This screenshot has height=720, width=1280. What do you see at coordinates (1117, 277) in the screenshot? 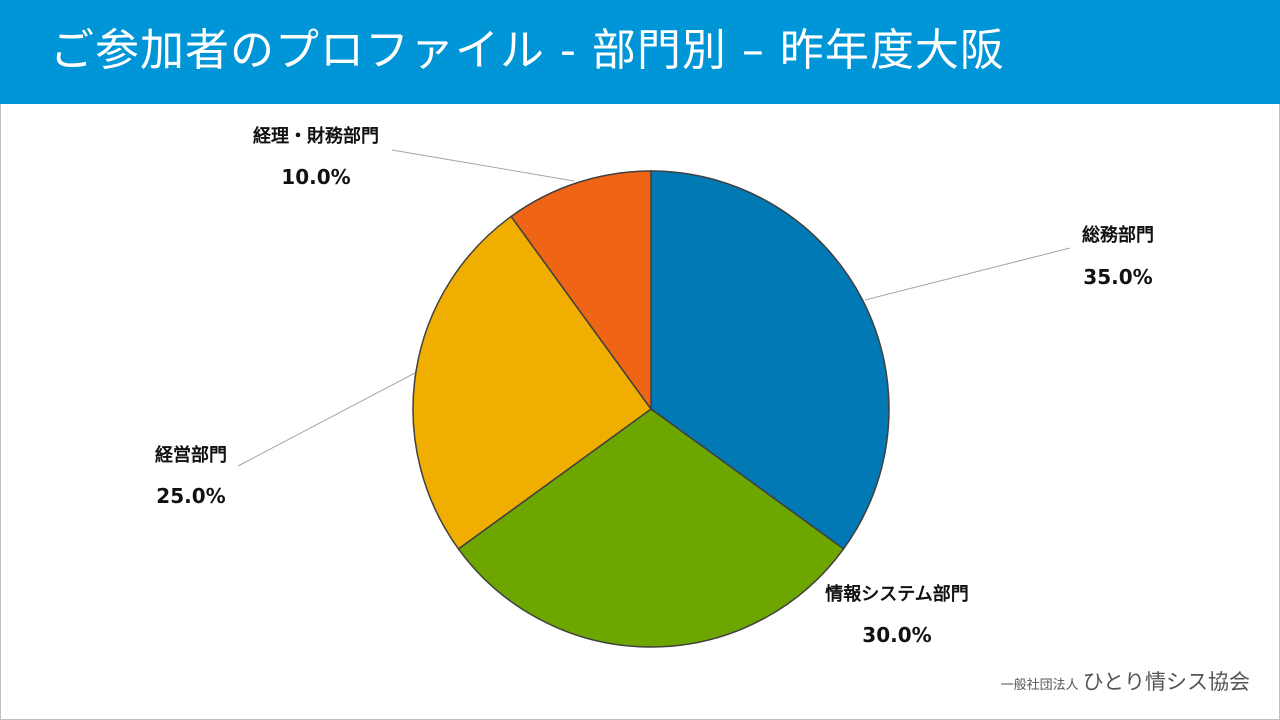
I see `slice-percent-label: 35.0%` at bounding box center [1117, 277].